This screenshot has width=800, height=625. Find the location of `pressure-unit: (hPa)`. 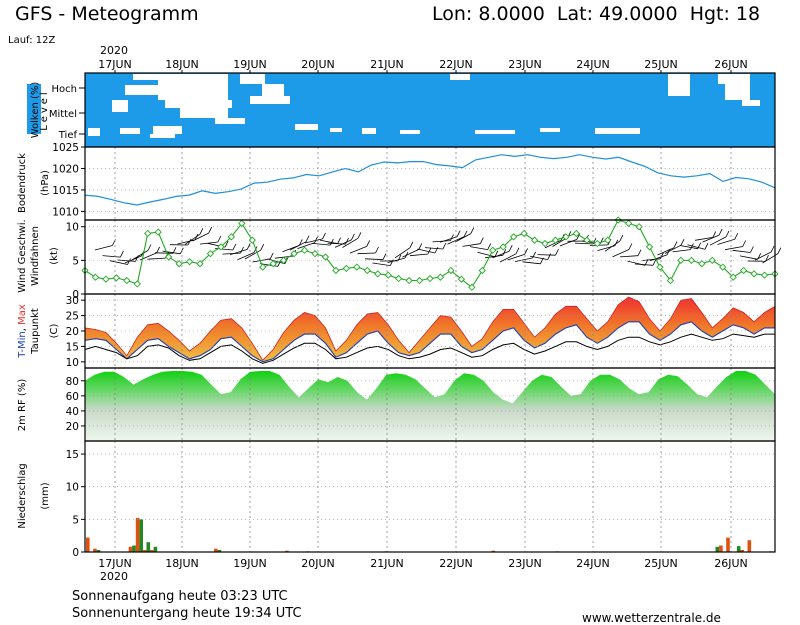

pressure-unit: (hPa) is located at coordinates (45, 183).